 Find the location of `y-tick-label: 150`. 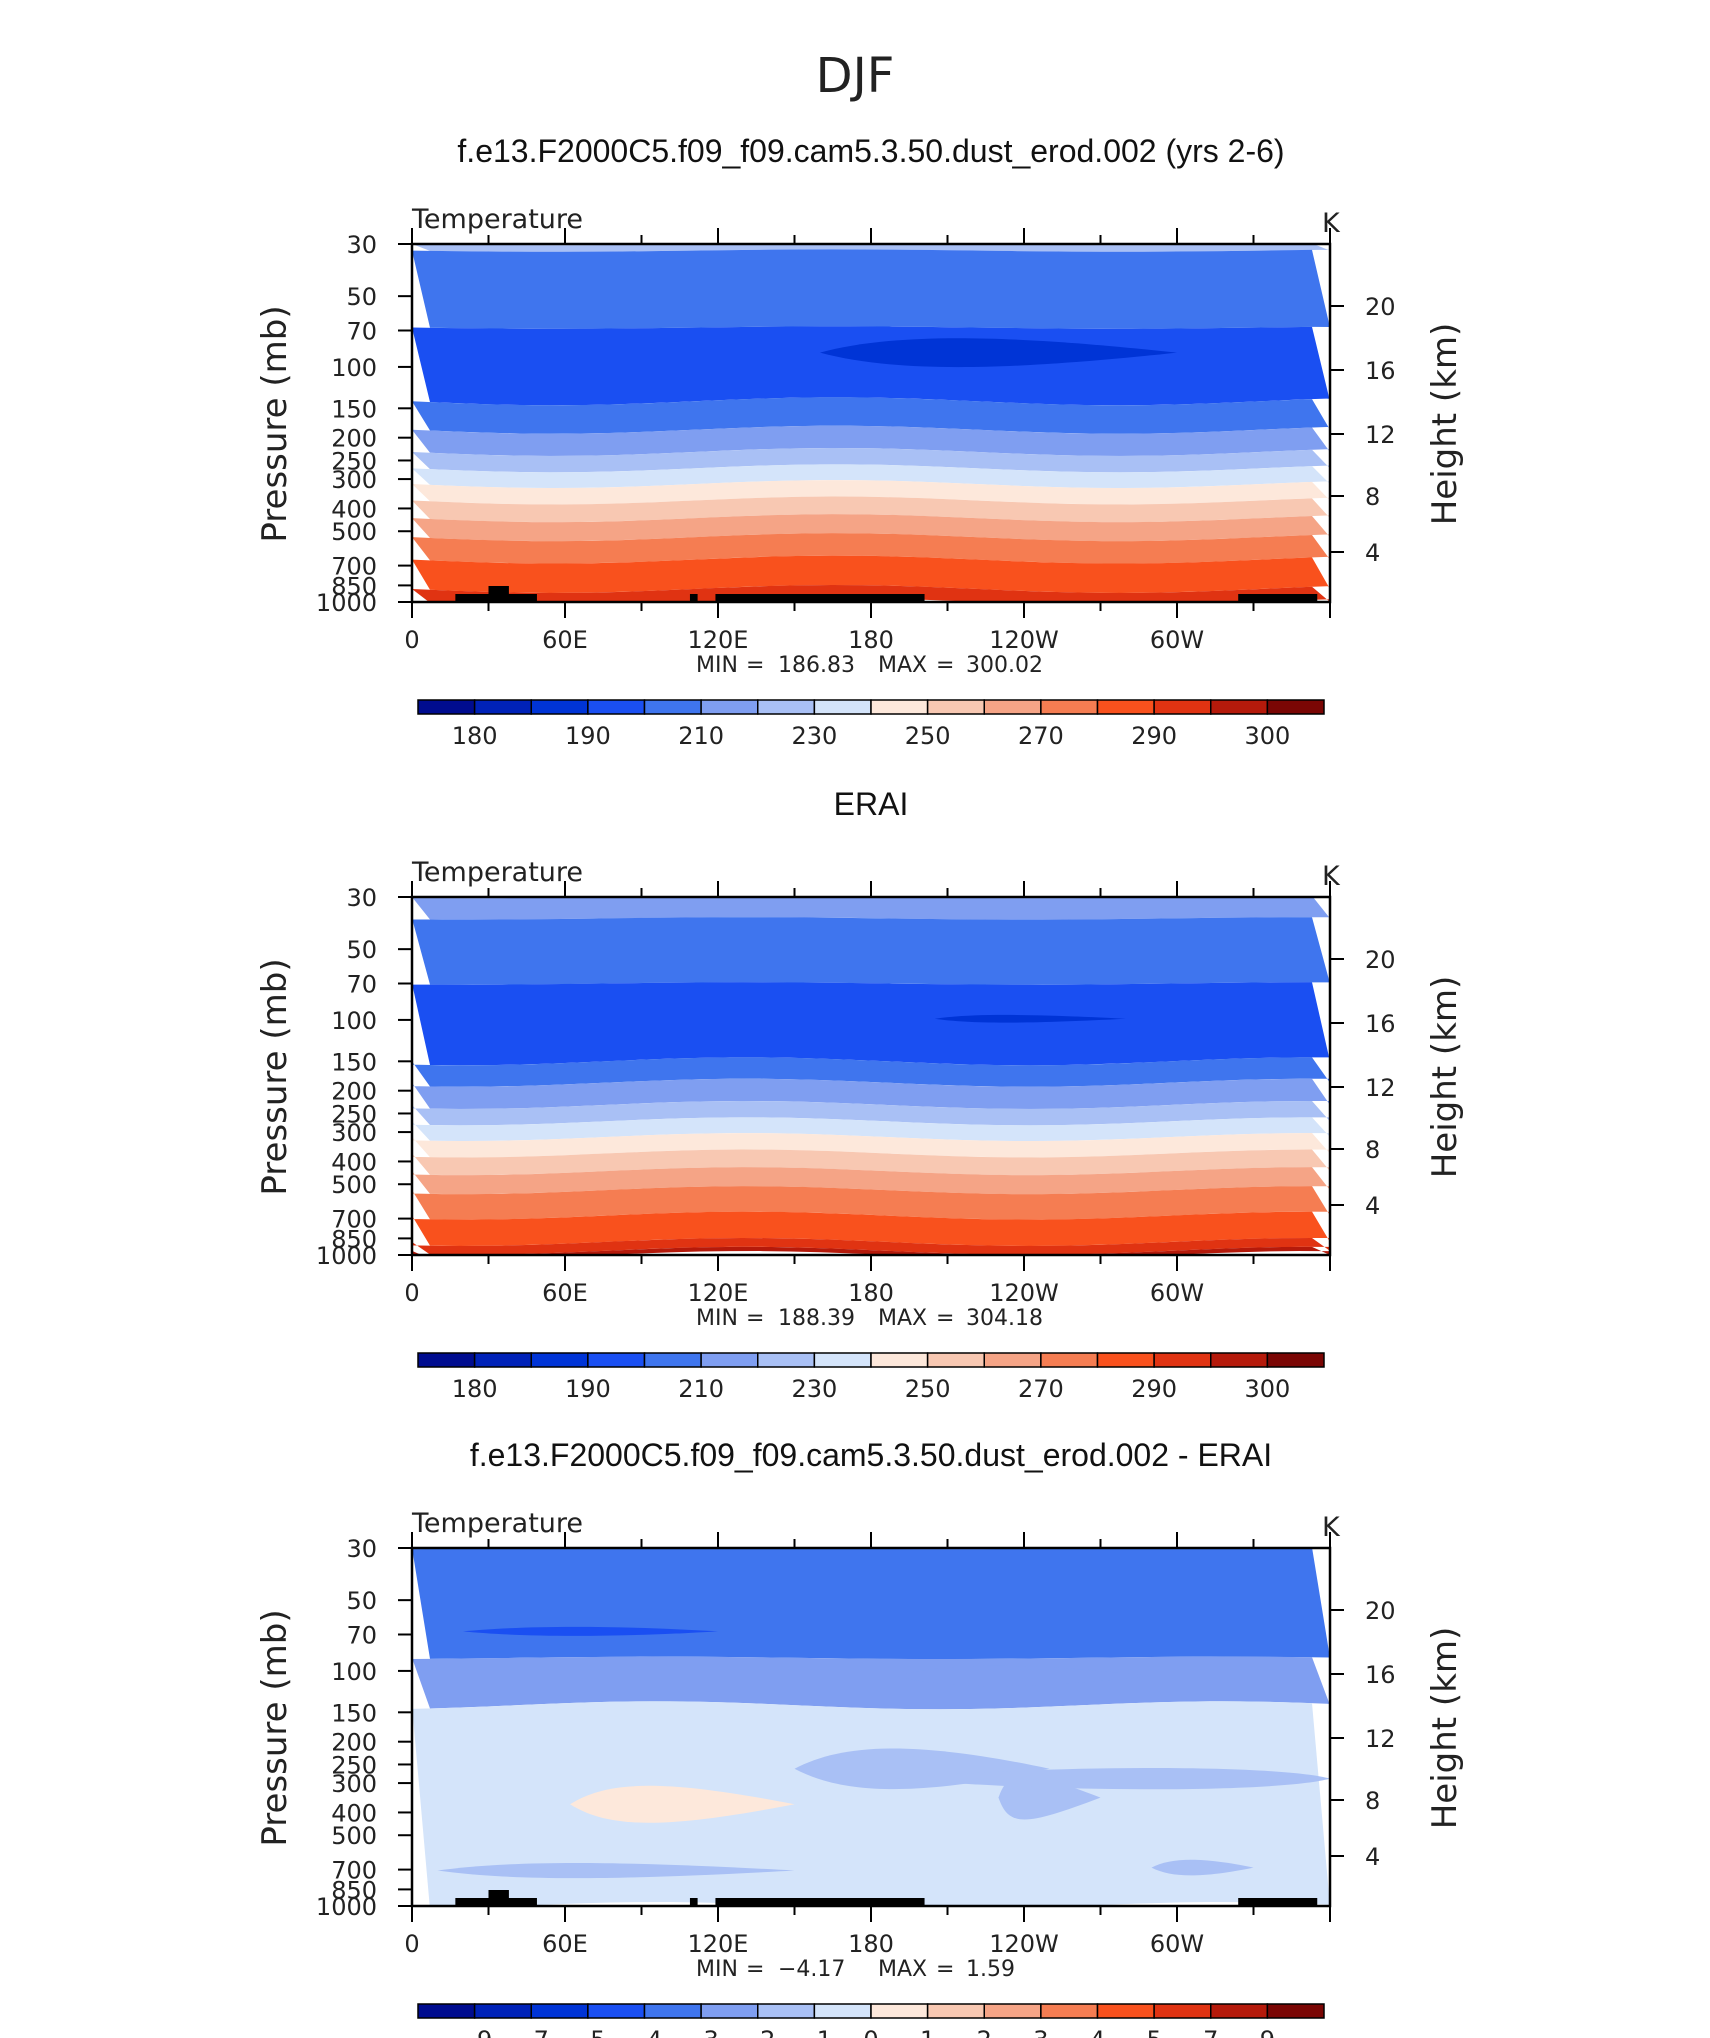

y-tick-label: 150 is located at coordinates (354, 409).